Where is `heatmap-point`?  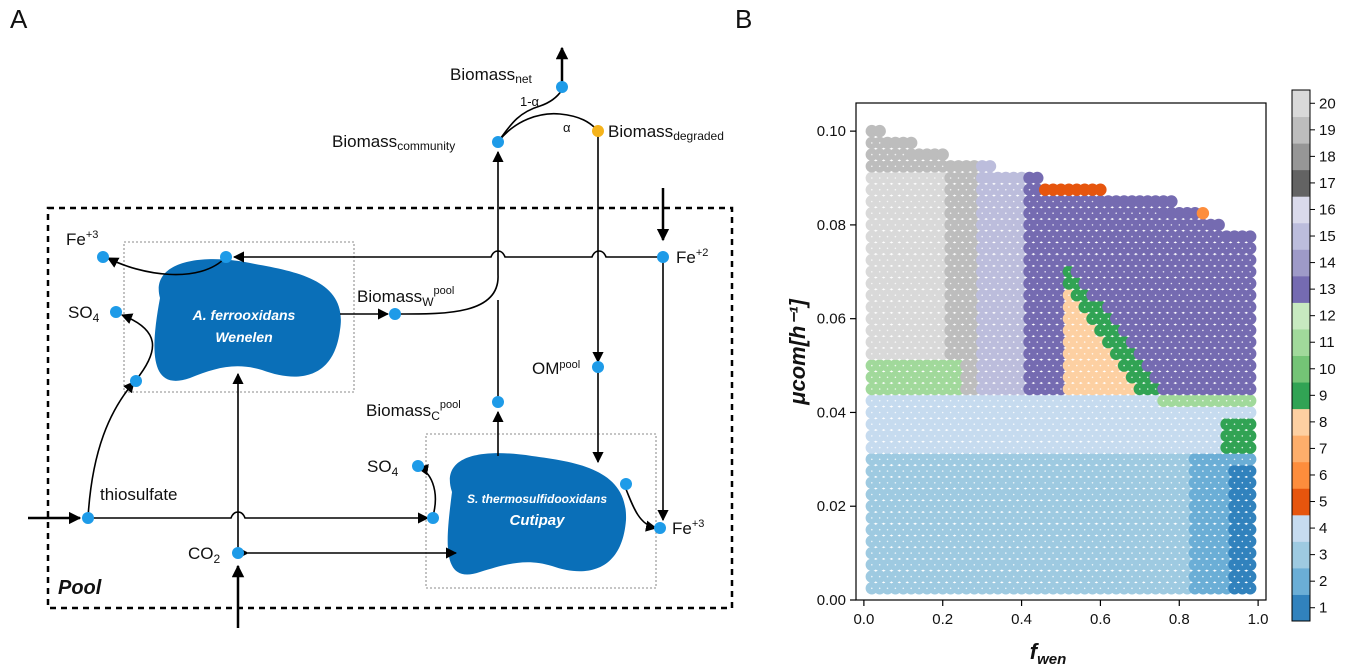
heatmap-point is located at coordinates (1218, 225).